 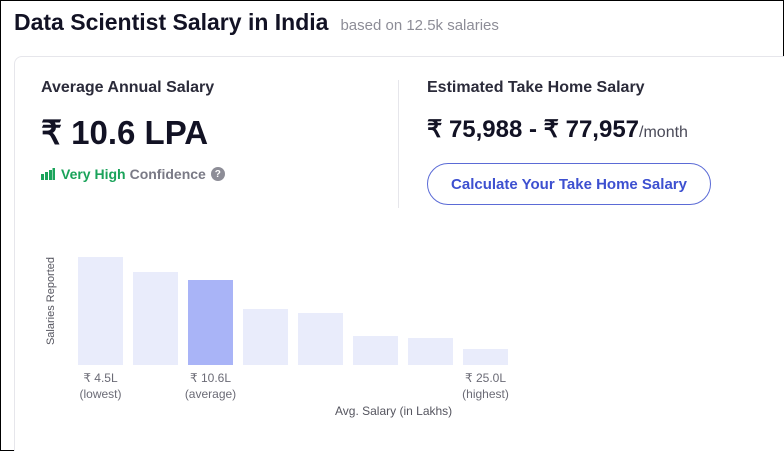 What do you see at coordinates (93, 174) in the screenshot?
I see `confidence-level: Very High` at bounding box center [93, 174].